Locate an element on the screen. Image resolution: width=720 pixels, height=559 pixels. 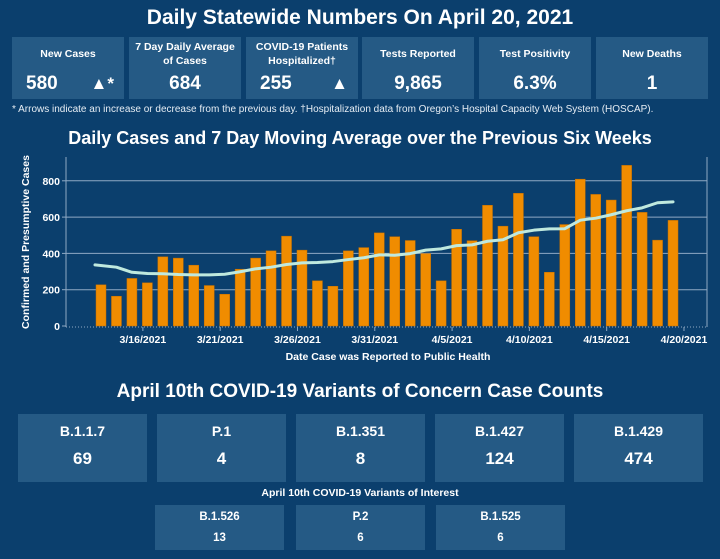
increase-arrow-icon: ▲* is located at coordinates (102, 83).